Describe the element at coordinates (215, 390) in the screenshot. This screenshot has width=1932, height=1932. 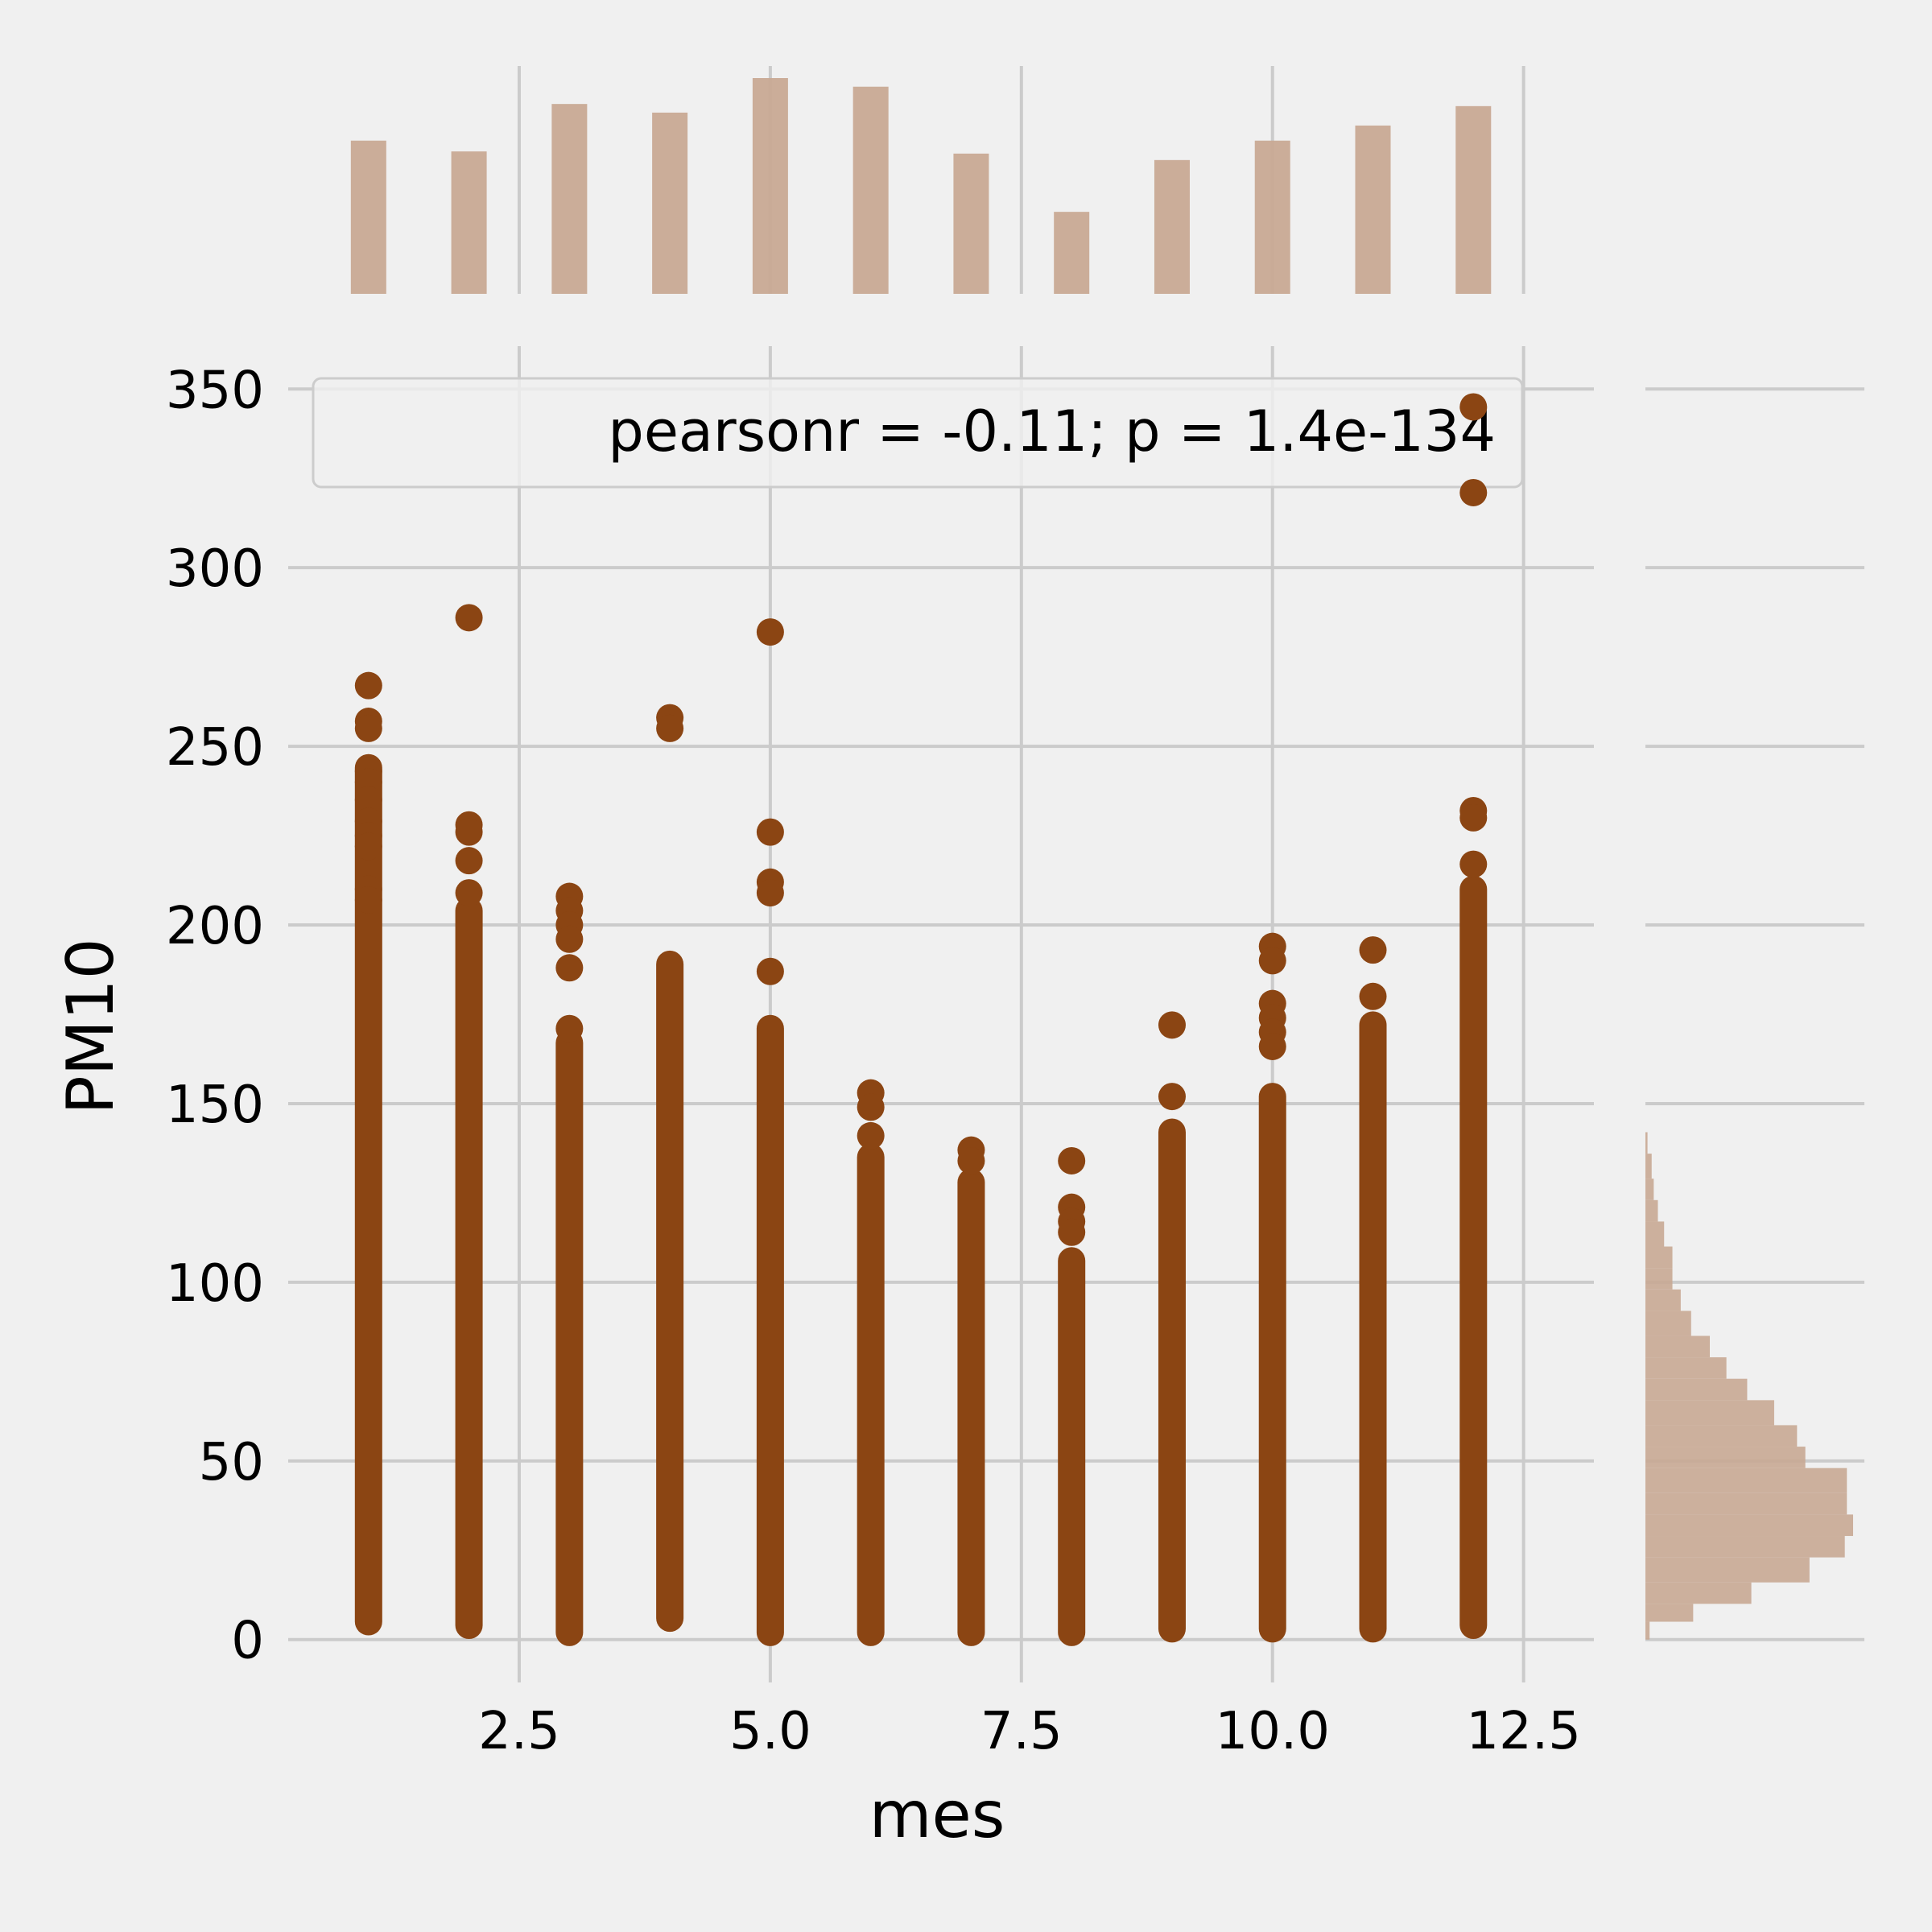
I see `y-tick-label: 350` at that location.